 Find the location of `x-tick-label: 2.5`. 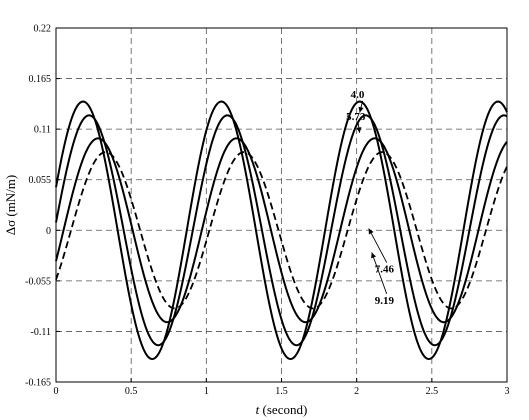

x-tick-label: 2.5 is located at coordinates (432, 391).